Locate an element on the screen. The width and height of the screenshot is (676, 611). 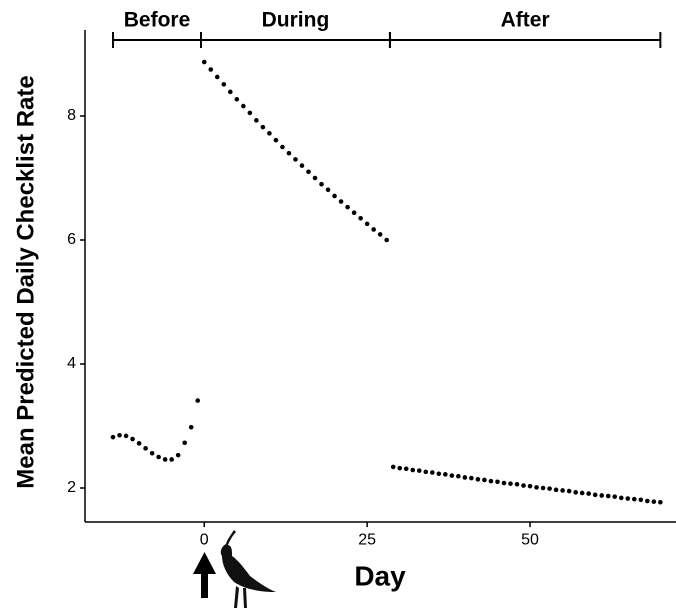
x-tick-label: 50 is located at coordinates (530, 539).